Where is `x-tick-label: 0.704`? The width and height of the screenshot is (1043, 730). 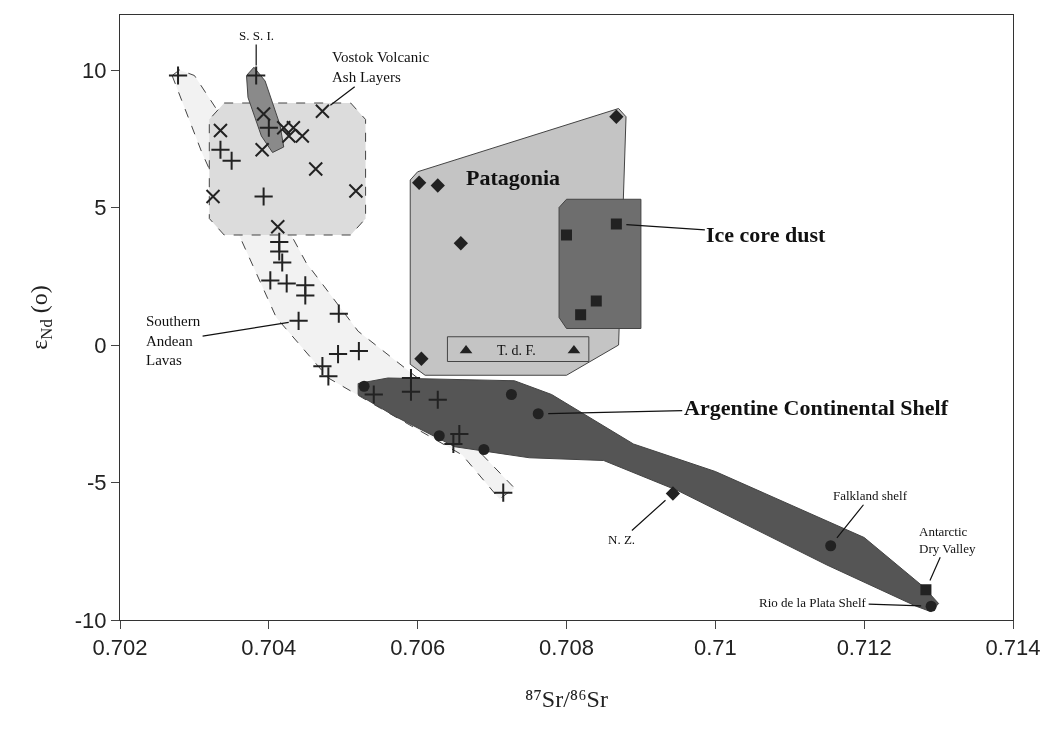 x-tick-label: 0.704 is located at coordinates (269, 648).